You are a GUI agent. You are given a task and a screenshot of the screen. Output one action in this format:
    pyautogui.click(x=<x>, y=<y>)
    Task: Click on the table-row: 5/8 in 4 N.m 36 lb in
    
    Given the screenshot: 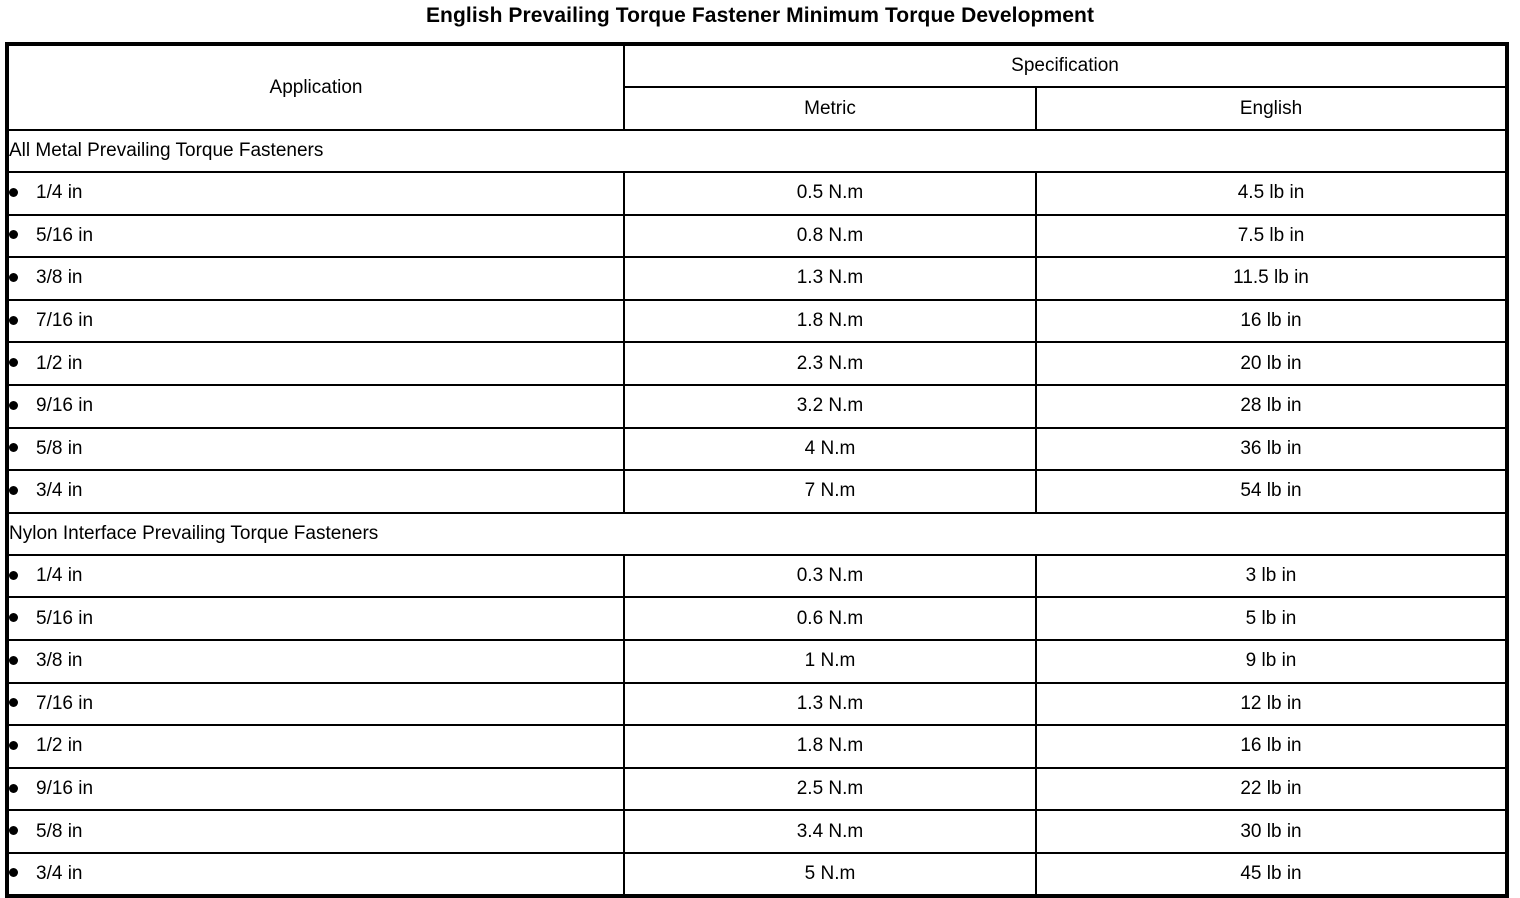 What is the action you would take?
    pyautogui.click(x=757, y=449)
    